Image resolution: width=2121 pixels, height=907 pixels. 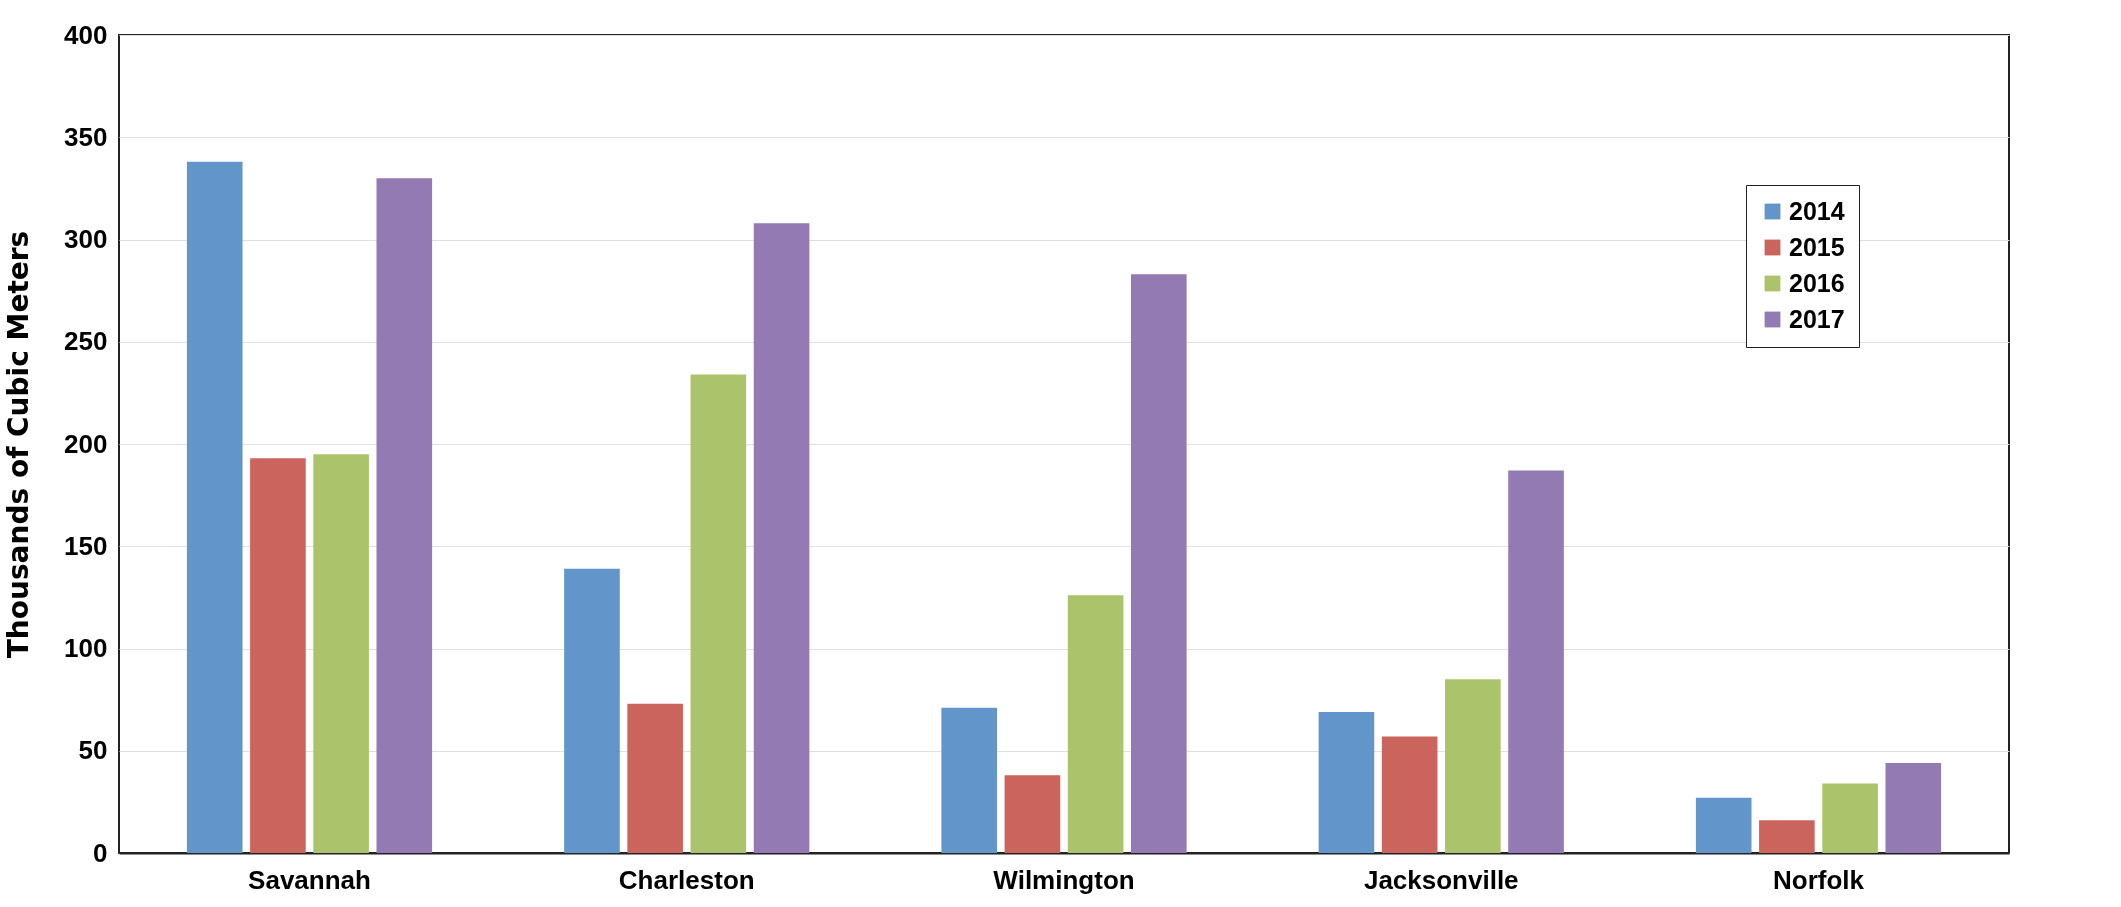 What do you see at coordinates (1441, 879) in the screenshot?
I see `x-tick-label: Jacksonville` at bounding box center [1441, 879].